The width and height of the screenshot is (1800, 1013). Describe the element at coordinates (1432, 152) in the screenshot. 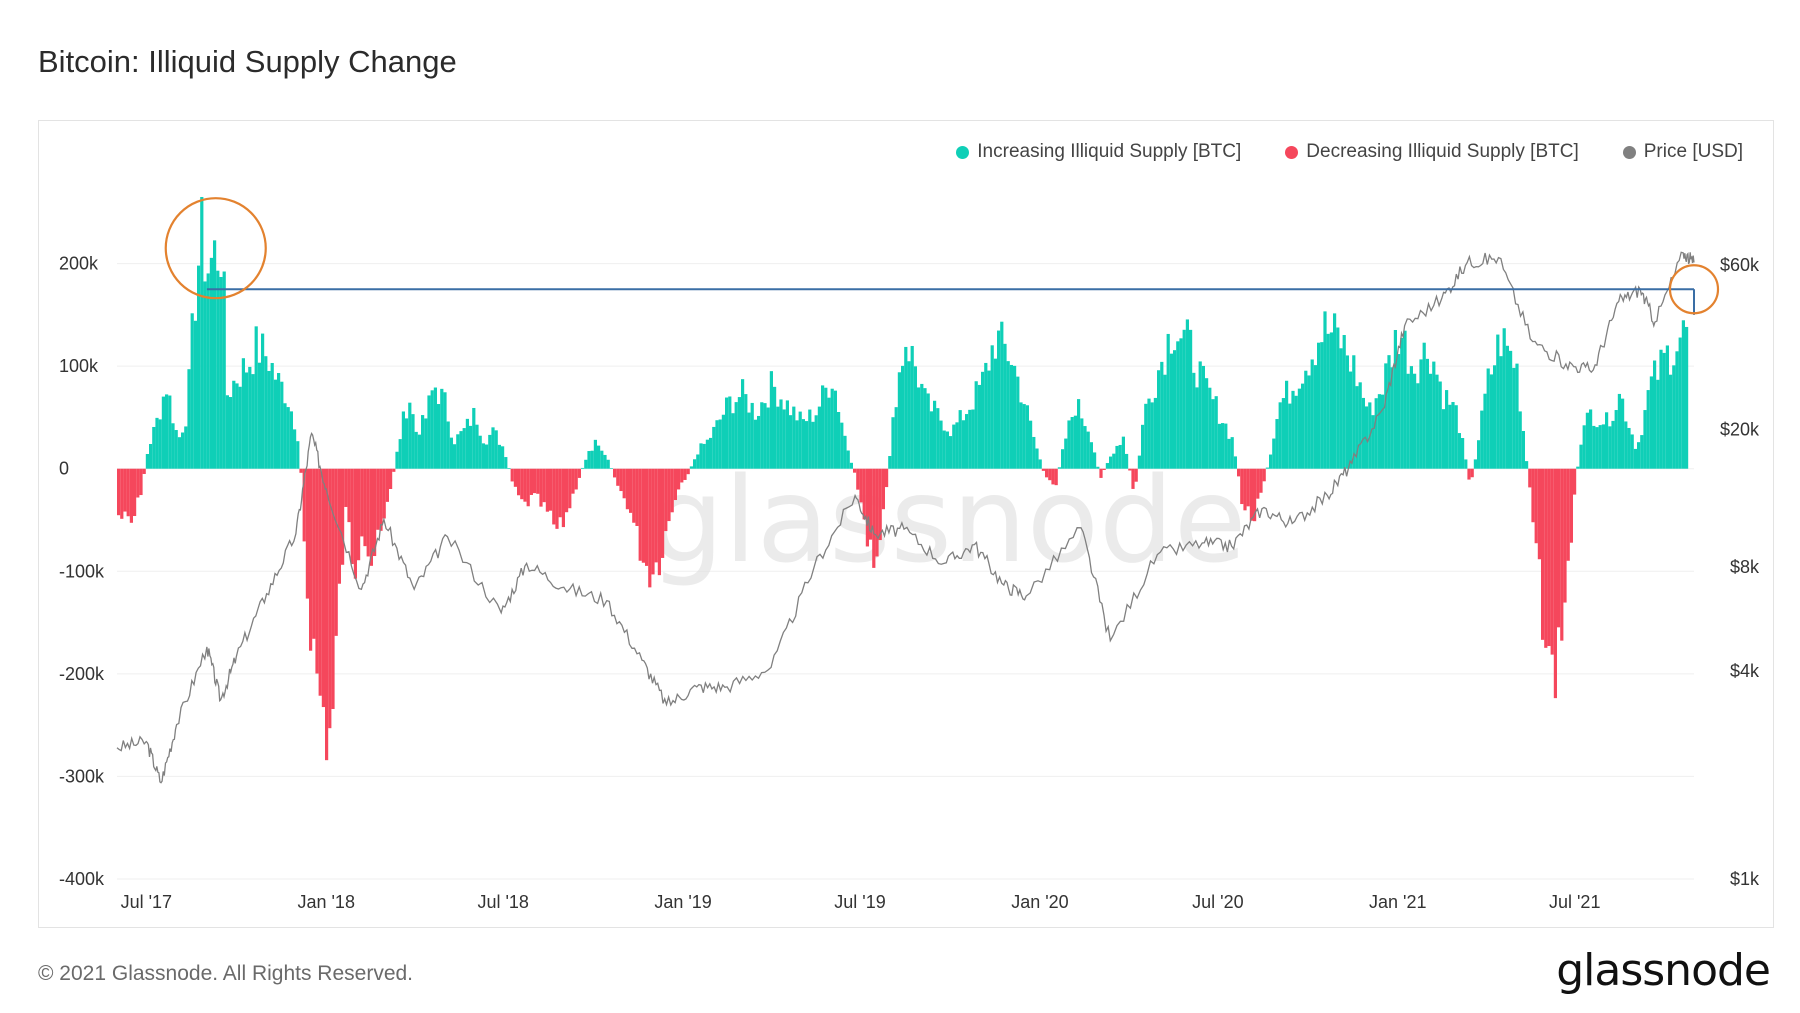

I see `legend-item-decreasing: Decreasing Illiquid Supply [BTC]` at that location.